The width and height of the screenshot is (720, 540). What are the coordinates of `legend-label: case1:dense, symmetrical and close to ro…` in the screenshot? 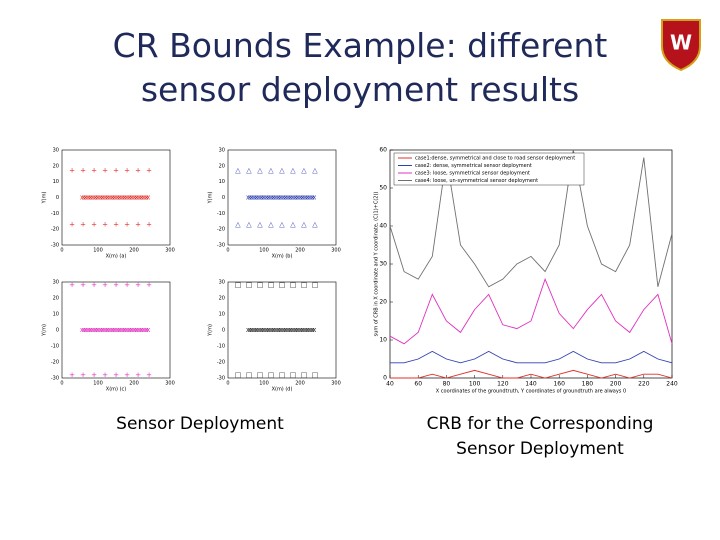 It's located at (495, 159).